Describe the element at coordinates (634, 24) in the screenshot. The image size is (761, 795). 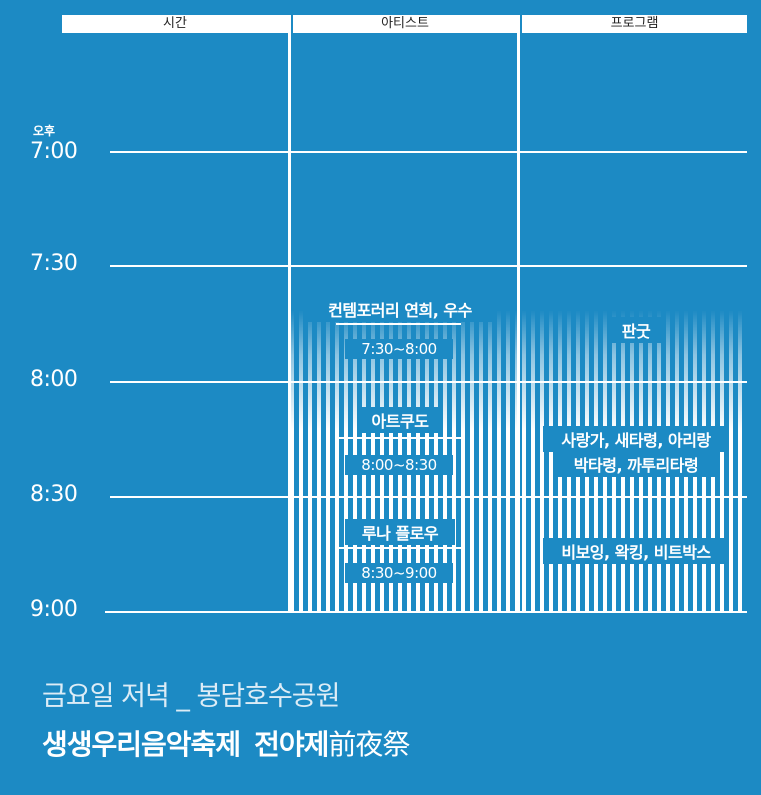
I see `header-program: 프로그램` at that location.